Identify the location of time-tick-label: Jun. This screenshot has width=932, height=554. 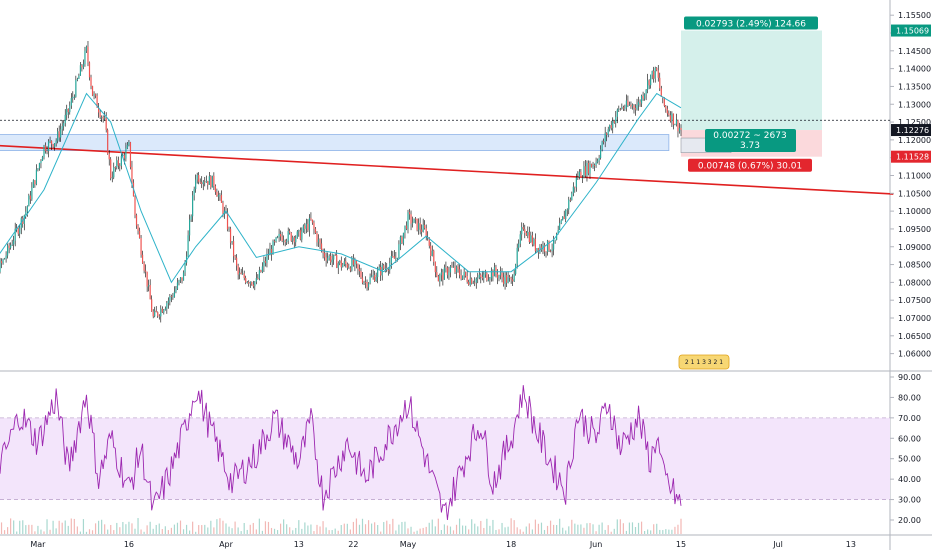
(596, 544).